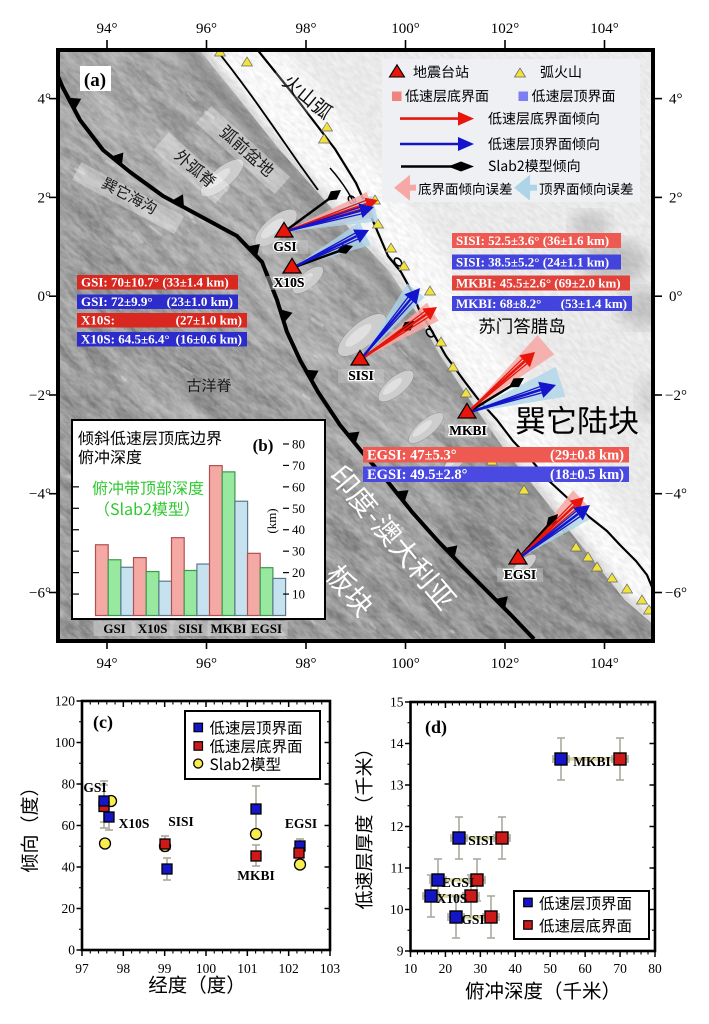  I want to click on svg-text: (29±0.8 km), so click(587, 455).